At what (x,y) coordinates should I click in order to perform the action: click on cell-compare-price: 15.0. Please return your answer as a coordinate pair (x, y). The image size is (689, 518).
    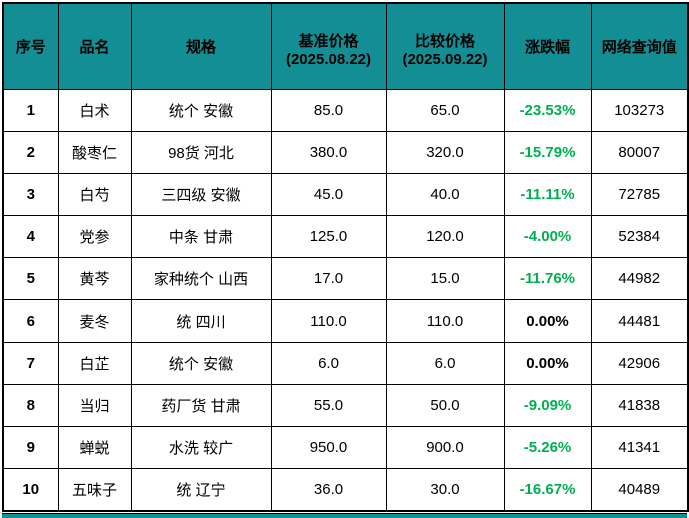
    Looking at the image, I should click on (445, 279).